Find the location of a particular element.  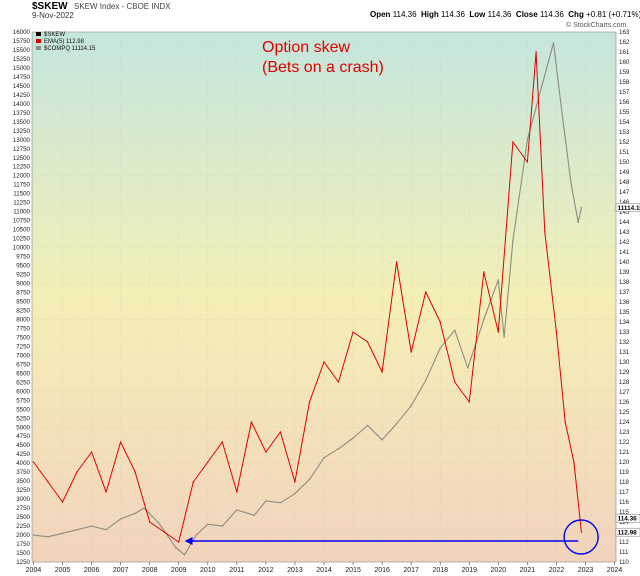

x-tick-label: 2010 is located at coordinates (208, 570).